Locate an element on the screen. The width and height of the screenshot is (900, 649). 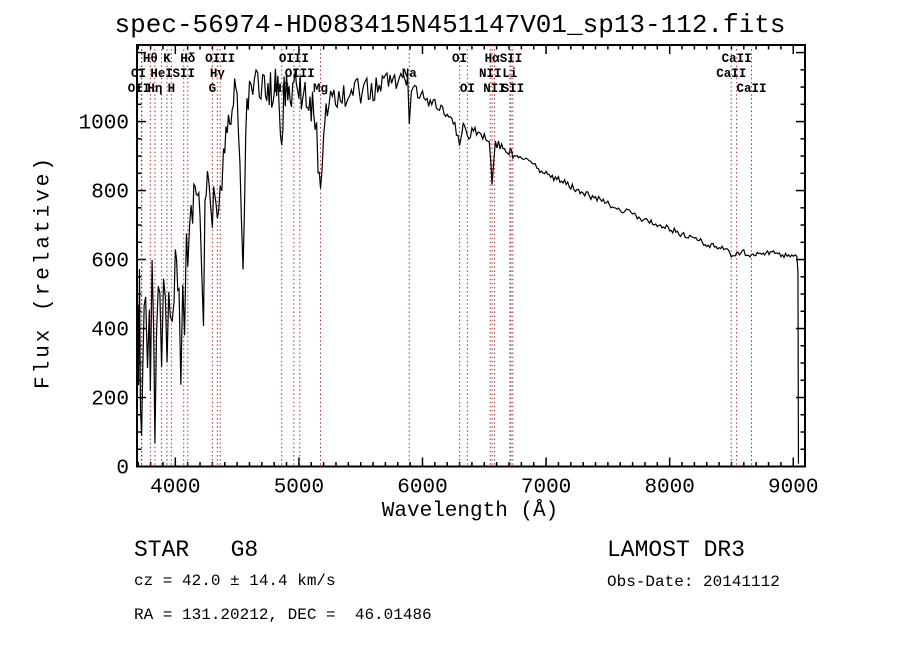
y-tick-label: 400 is located at coordinates (110, 331).